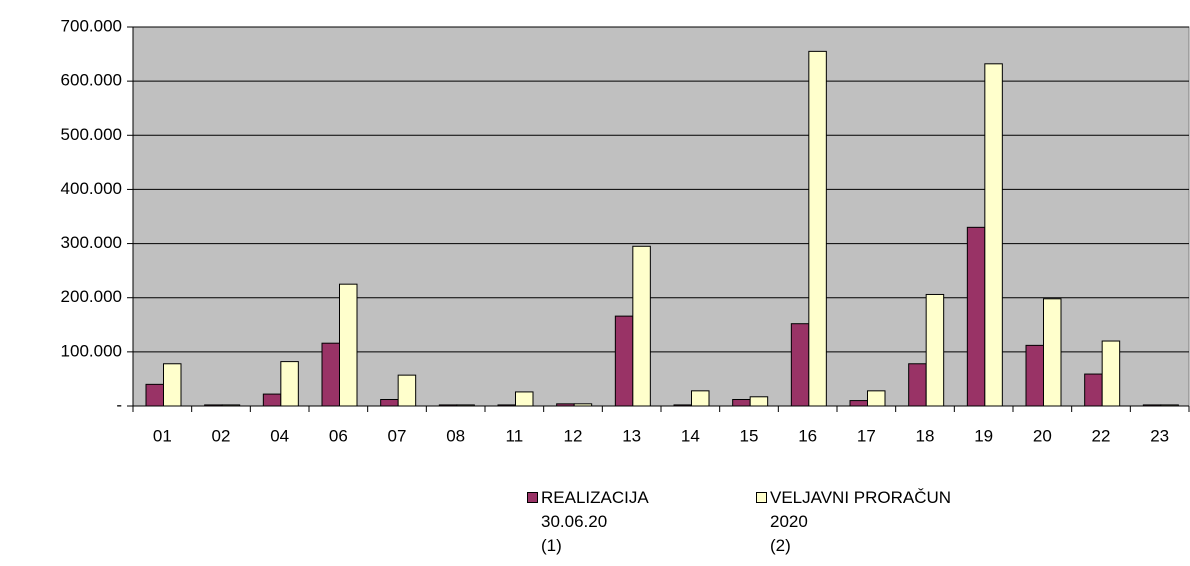 This screenshot has width=1190, height=566. I want to click on x-tick-label: 17, so click(866, 435).